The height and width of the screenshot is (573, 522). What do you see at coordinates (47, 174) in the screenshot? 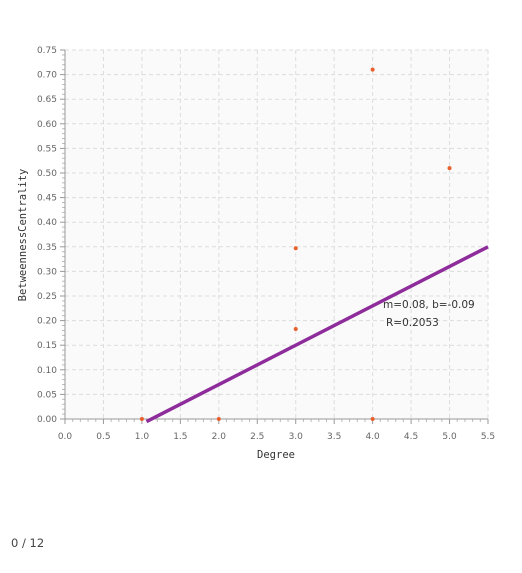
I see `y-tick-label: 0.50` at bounding box center [47, 174].